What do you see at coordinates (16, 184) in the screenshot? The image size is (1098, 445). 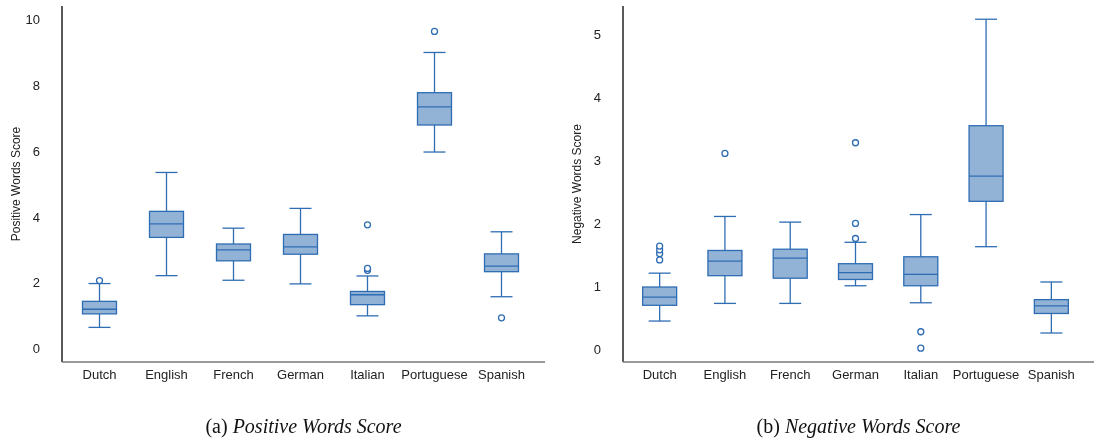 I see `y-axis-title: Positive Words Score` at bounding box center [16, 184].